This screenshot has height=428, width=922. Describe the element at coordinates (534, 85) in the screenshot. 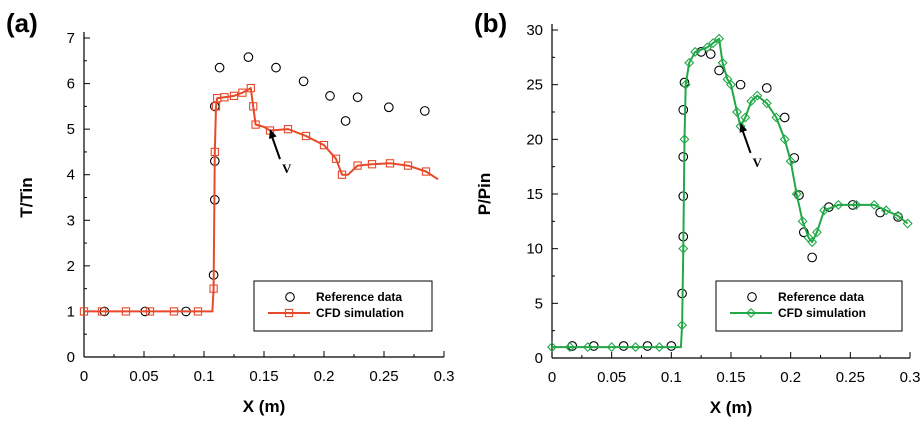

I see `y-tick-label: 25` at that location.